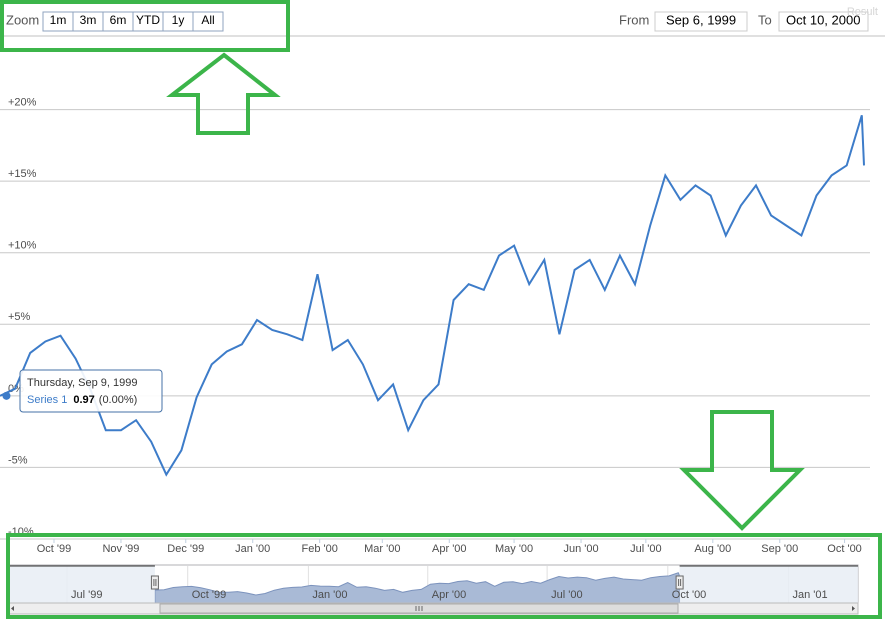 The image size is (885, 621). I want to click on to-value: Oct 10, 2000, so click(823, 19).